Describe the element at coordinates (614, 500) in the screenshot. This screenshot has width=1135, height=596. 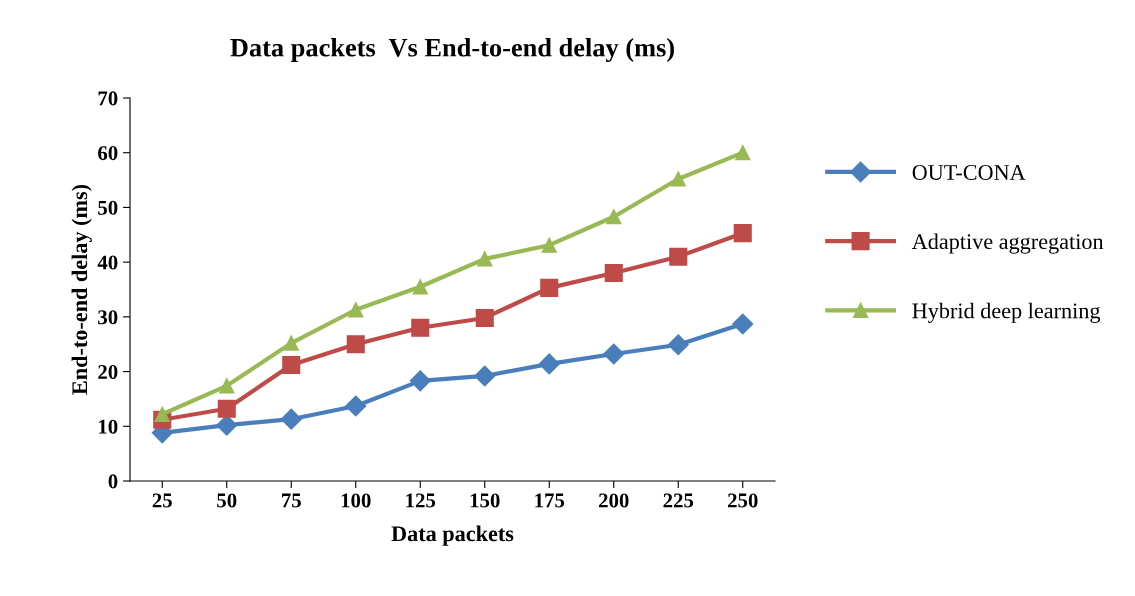
I see `x-tick-label: 200` at that location.